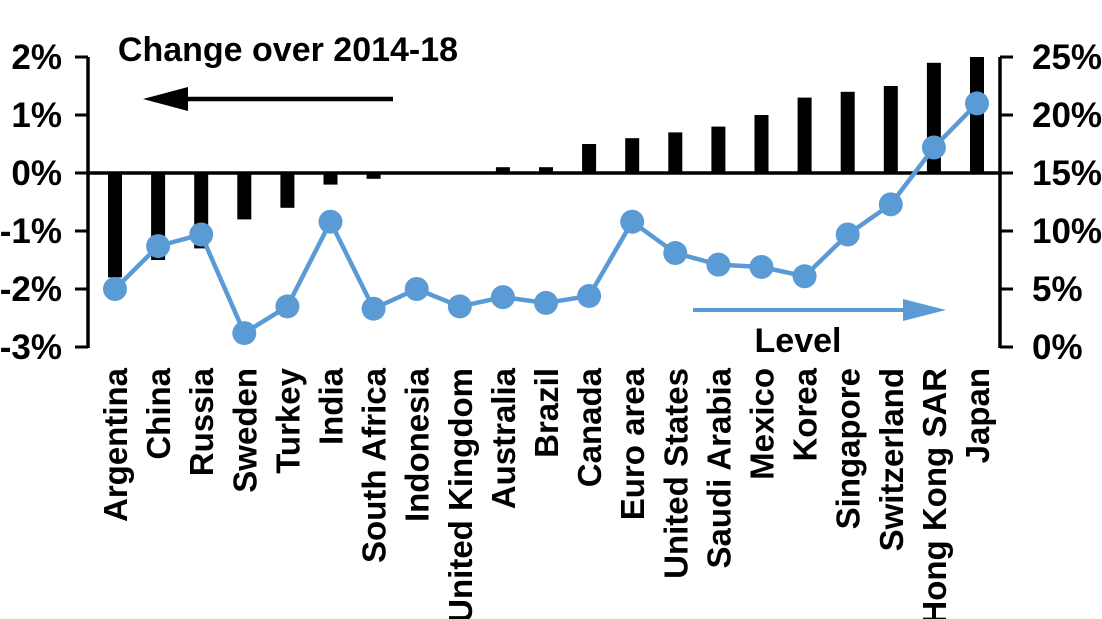  Describe the element at coordinates (31, 289) in the screenshot. I see `left-axis-tick-label: -2%` at that location.